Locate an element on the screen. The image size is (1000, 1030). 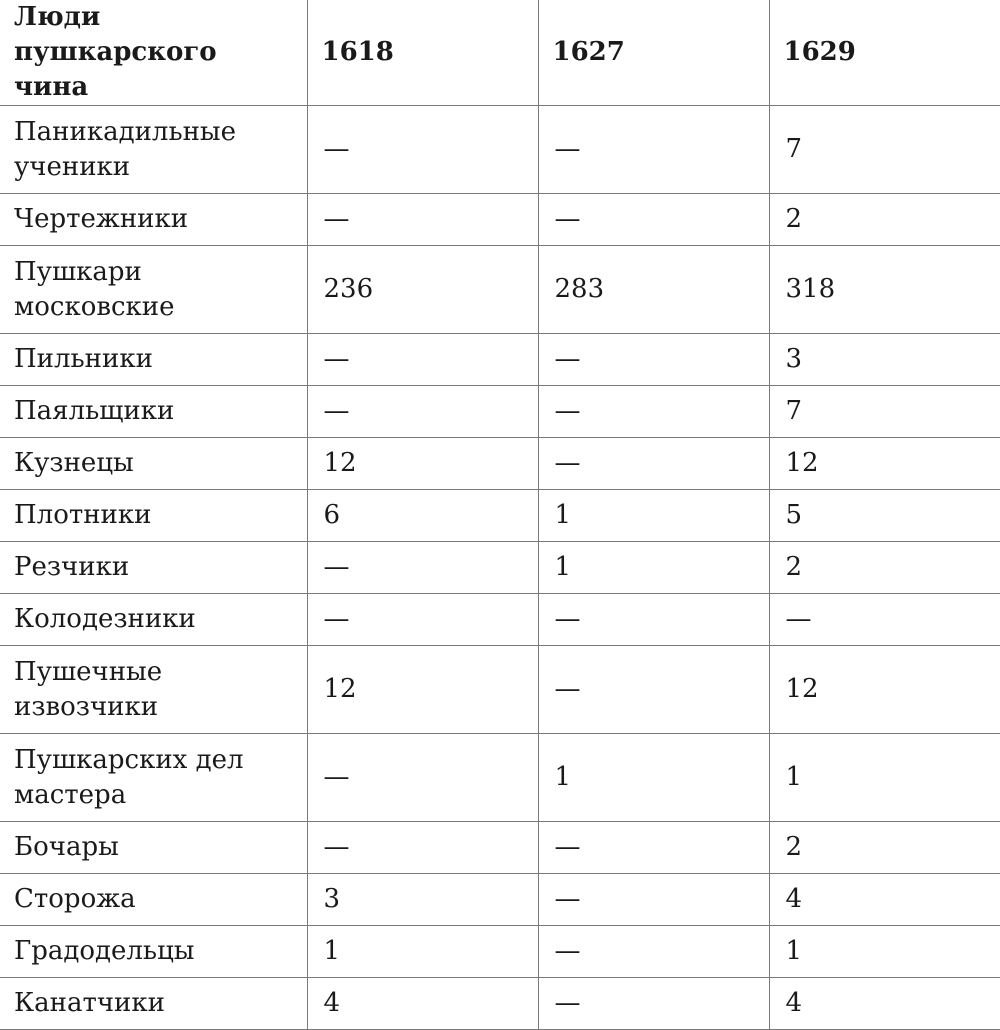
table-row: Кузнецы 12 — 12 is located at coordinates (500, 463).